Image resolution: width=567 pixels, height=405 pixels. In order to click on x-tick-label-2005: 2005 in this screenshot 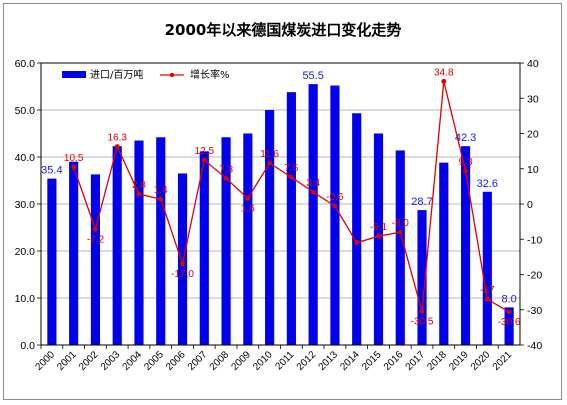, I will do `click(154, 361)`.